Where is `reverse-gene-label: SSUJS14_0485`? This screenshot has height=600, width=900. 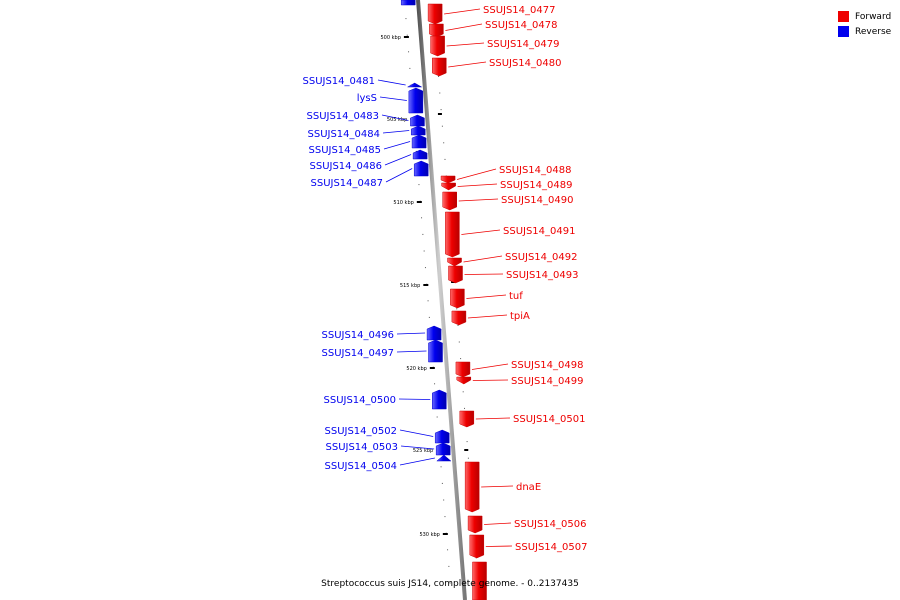
reverse-gene-label: SSUJS14_0485 is located at coordinates (345, 150).